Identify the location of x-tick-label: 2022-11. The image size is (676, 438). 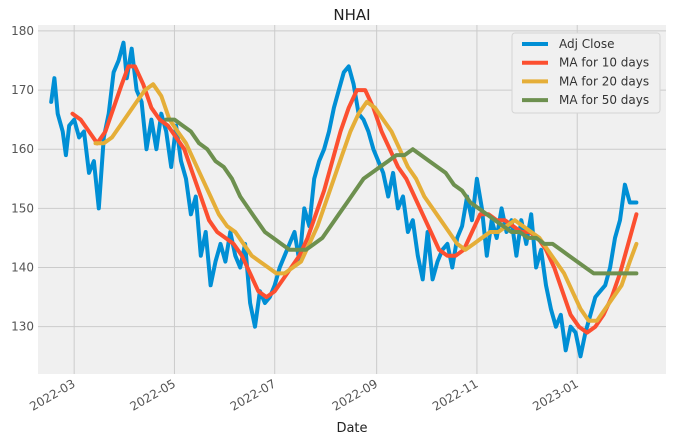
(455, 394).